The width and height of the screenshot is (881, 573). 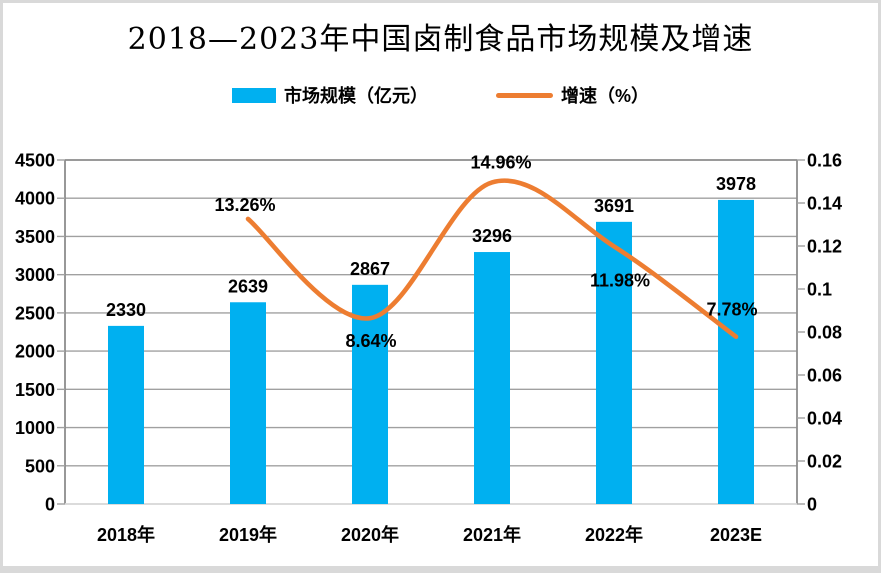 I want to click on chart-title: 2018—2023年中国卤制食品市场规模及增速, so click(x=440, y=39).